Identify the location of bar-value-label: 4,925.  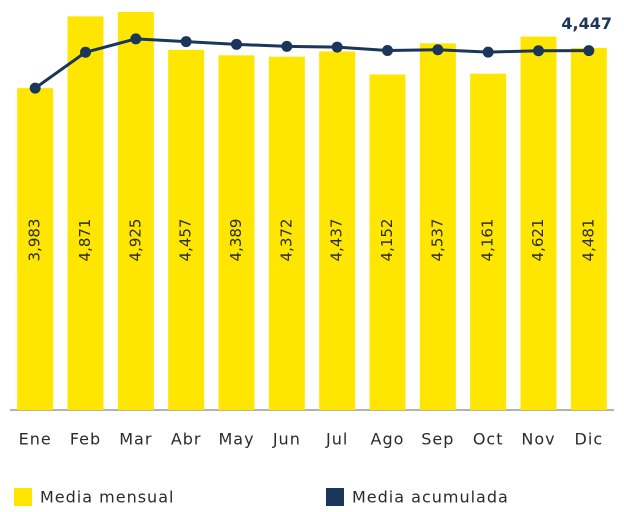
(135, 240).